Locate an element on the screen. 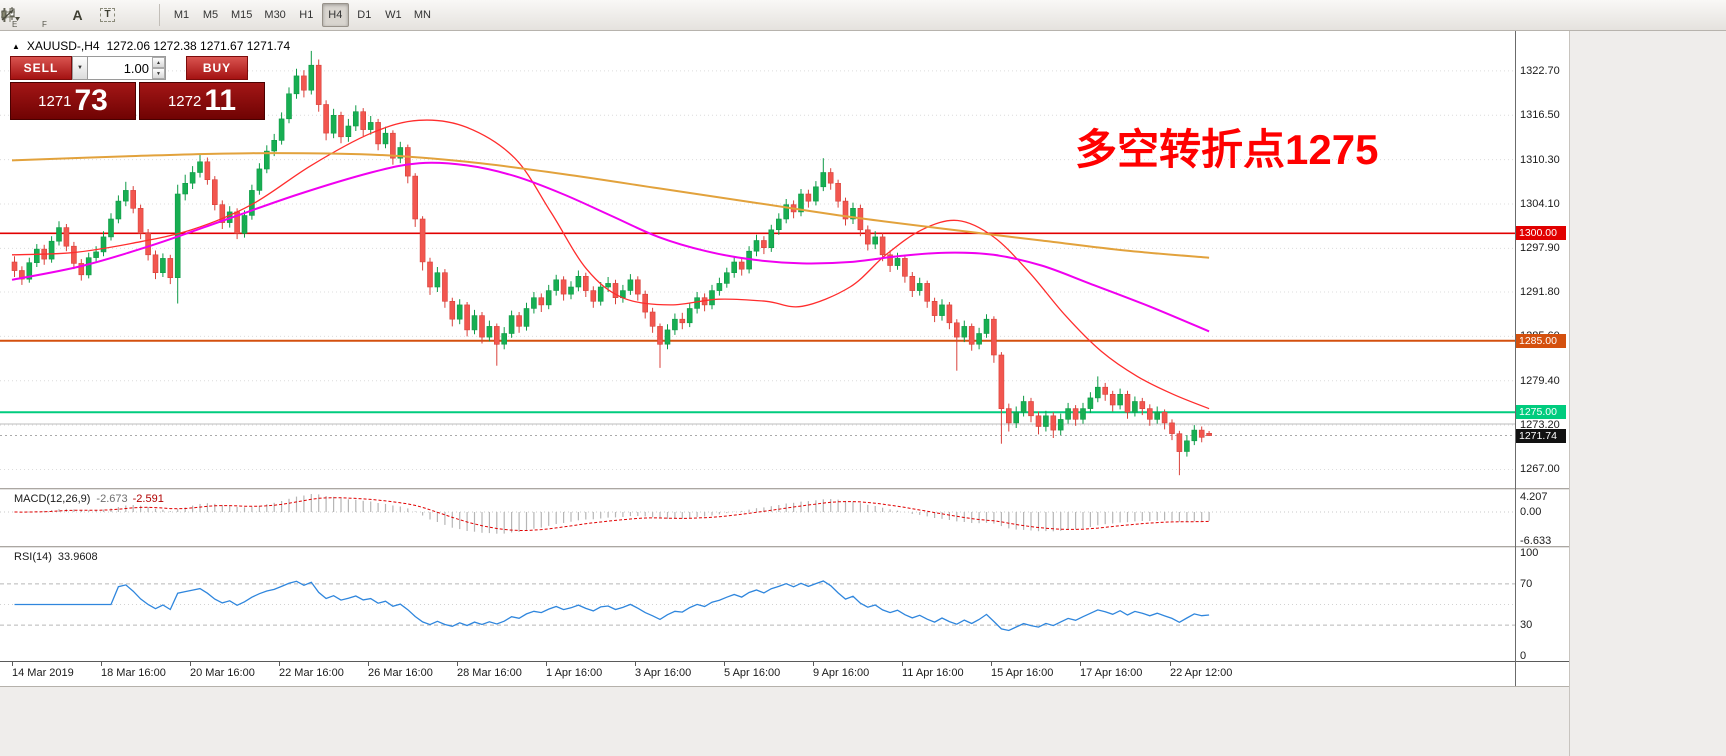  rsi-line is located at coordinates (612, 606).